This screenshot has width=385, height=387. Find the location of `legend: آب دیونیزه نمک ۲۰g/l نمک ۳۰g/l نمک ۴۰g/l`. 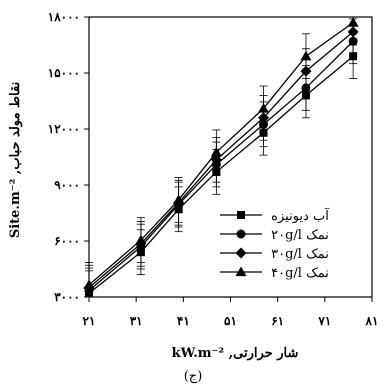

legend: آب دیونیزه نمک ۲۰g/l نمک ۳۰g/l نمک ۴۰g/l is located at coordinates (275, 244).